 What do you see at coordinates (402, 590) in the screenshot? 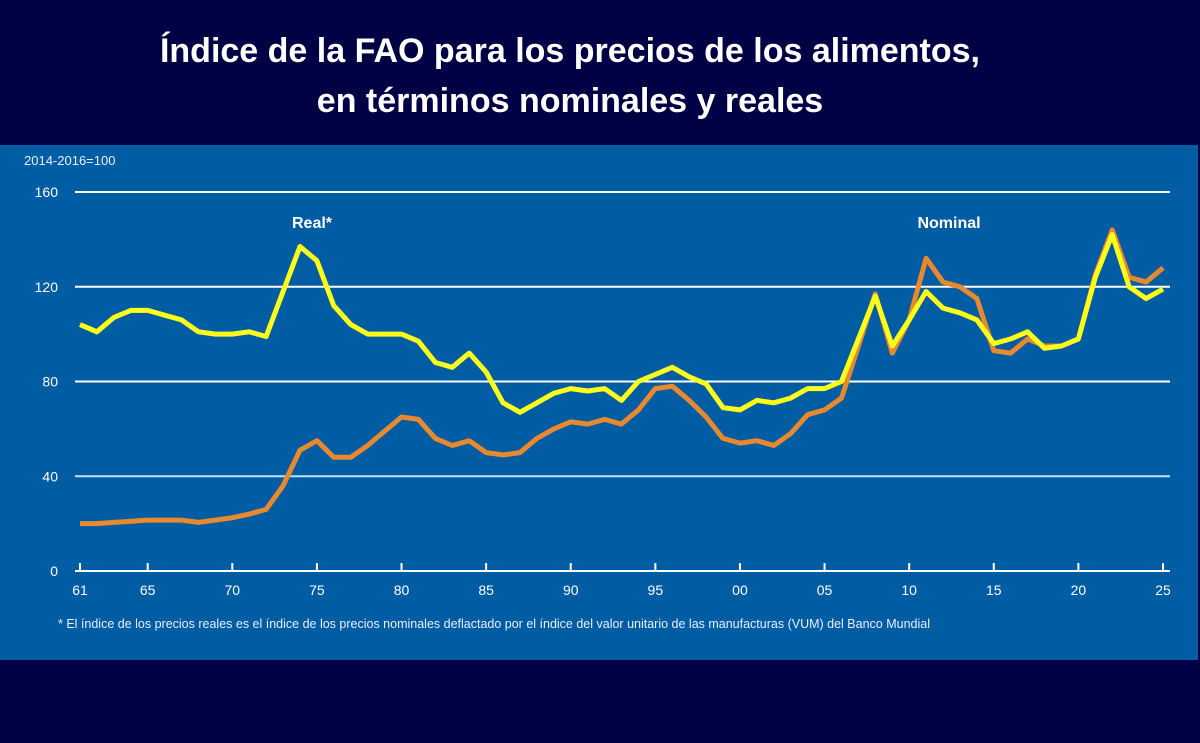
I see `x-tick-label: 80` at bounding box center [402, 590].